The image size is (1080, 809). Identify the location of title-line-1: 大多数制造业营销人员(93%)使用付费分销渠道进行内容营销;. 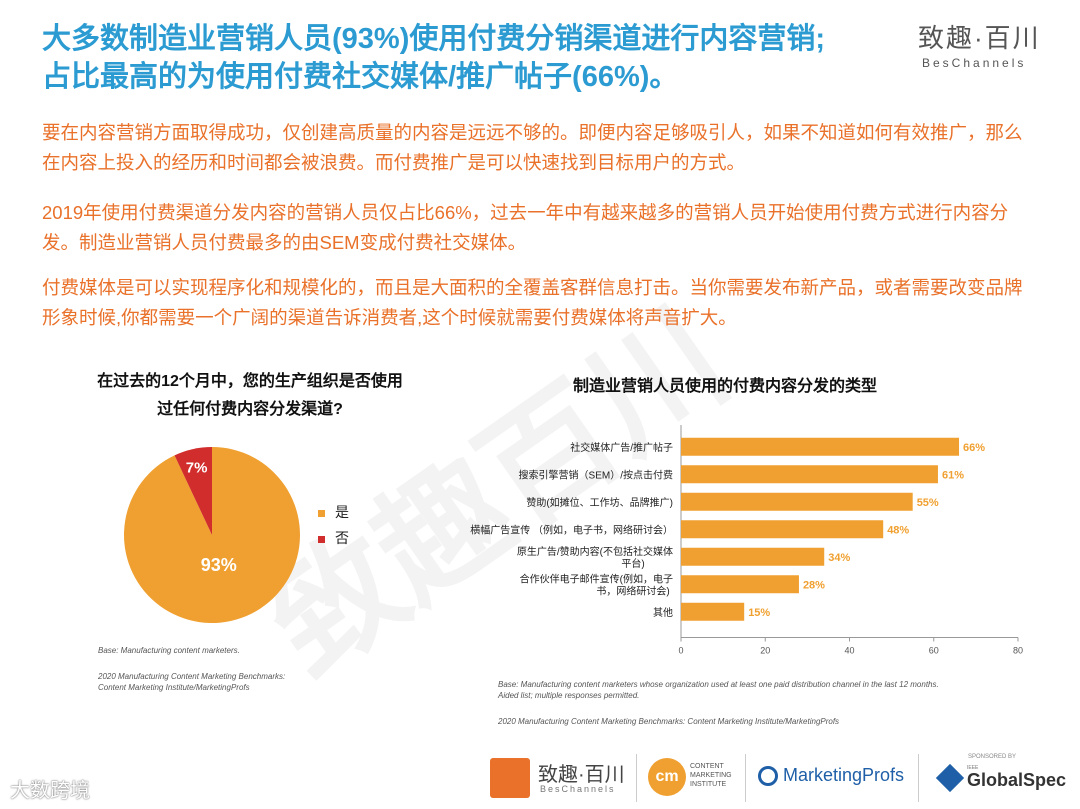
(434, 39).